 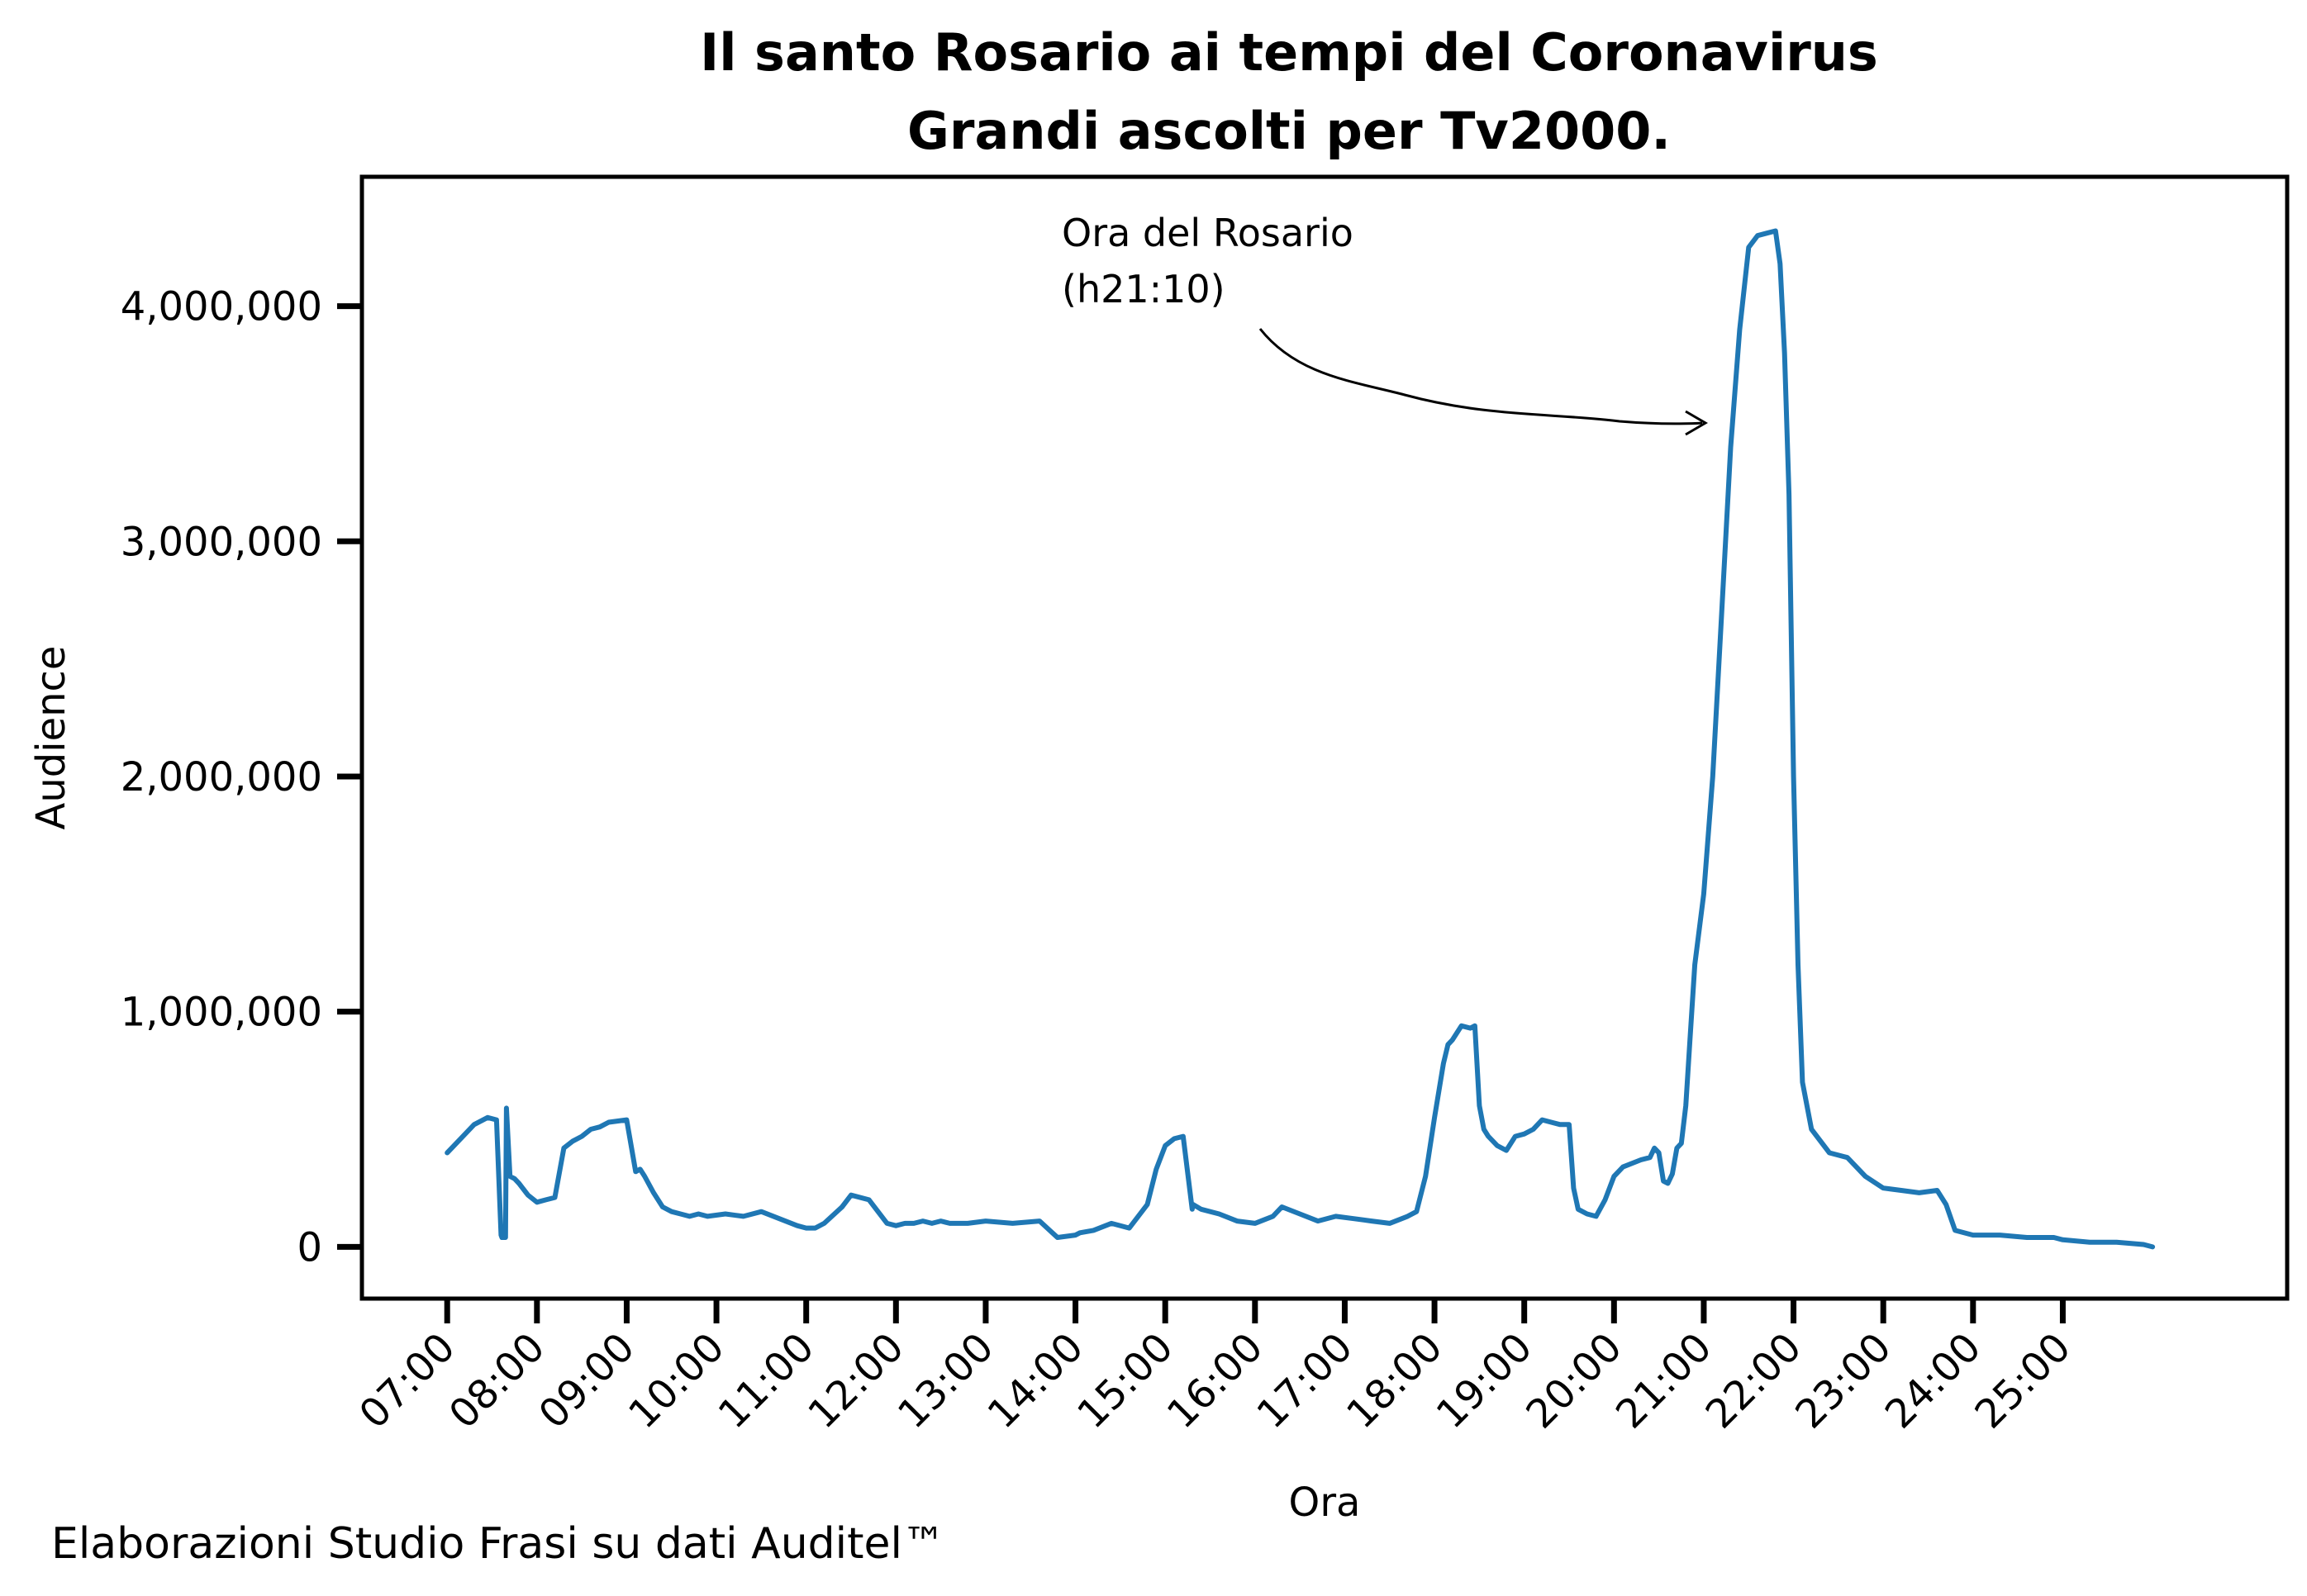 I want to click on x-tick-label: 12:00, so click(x=855, y=1380).